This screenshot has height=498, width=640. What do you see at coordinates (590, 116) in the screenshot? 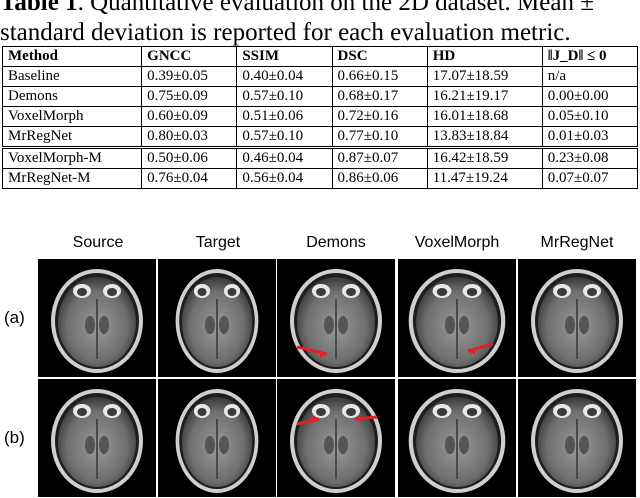
I see `cell-jacobian: 0.05±0.10` at bounding box center [590, 116].